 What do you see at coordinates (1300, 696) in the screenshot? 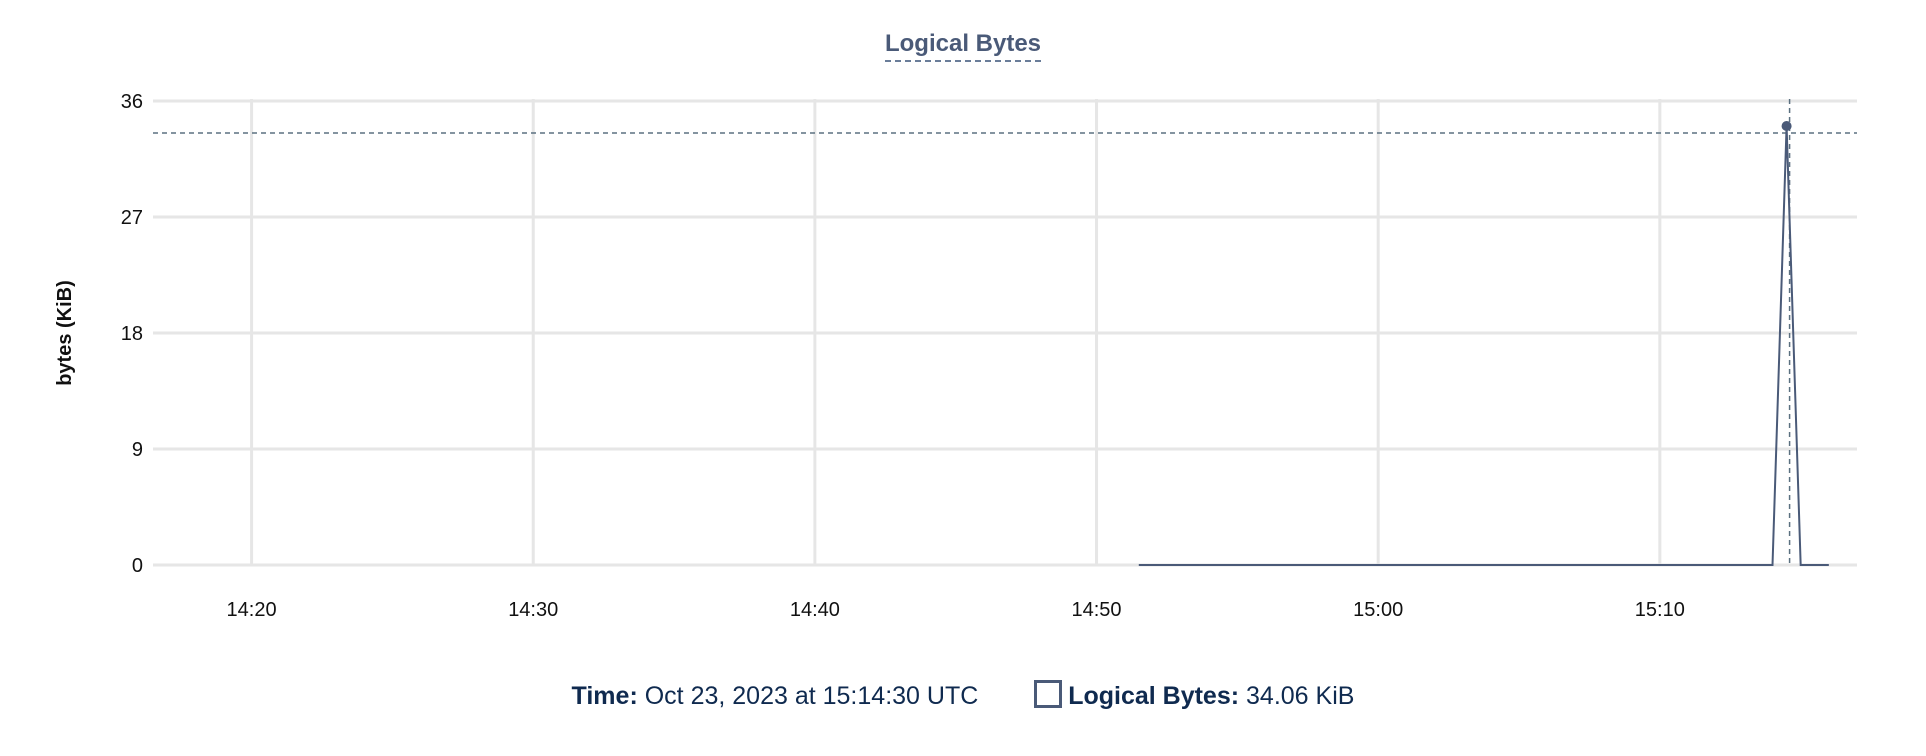
I see `series-value: 34.06 KiB` at bounding box center [1300, 696].